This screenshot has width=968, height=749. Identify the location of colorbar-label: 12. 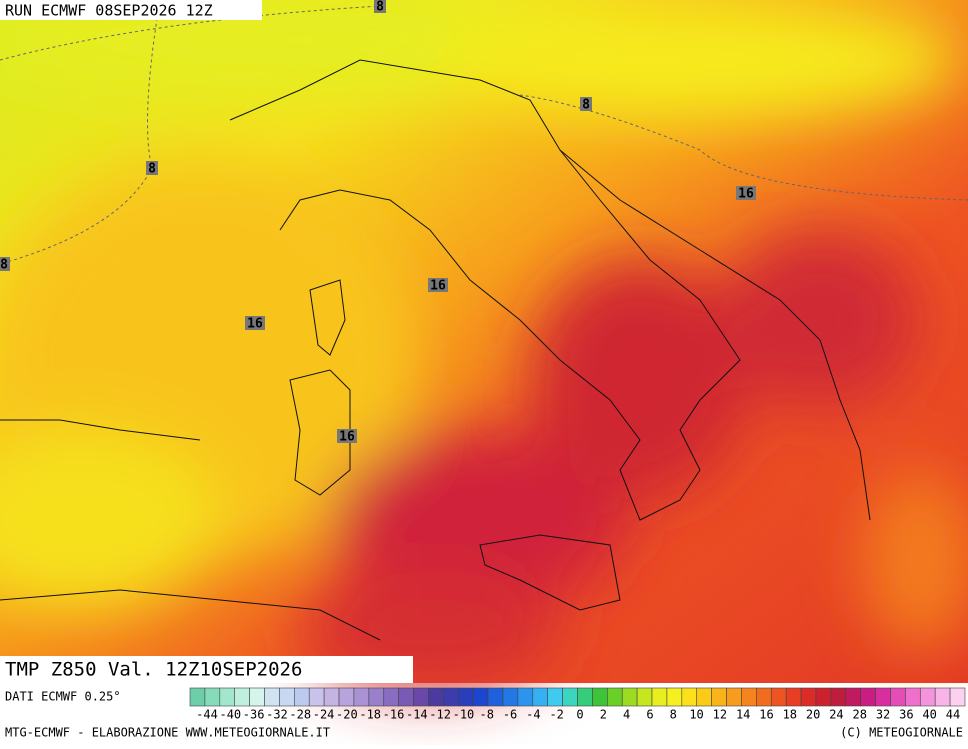
(720, 715).